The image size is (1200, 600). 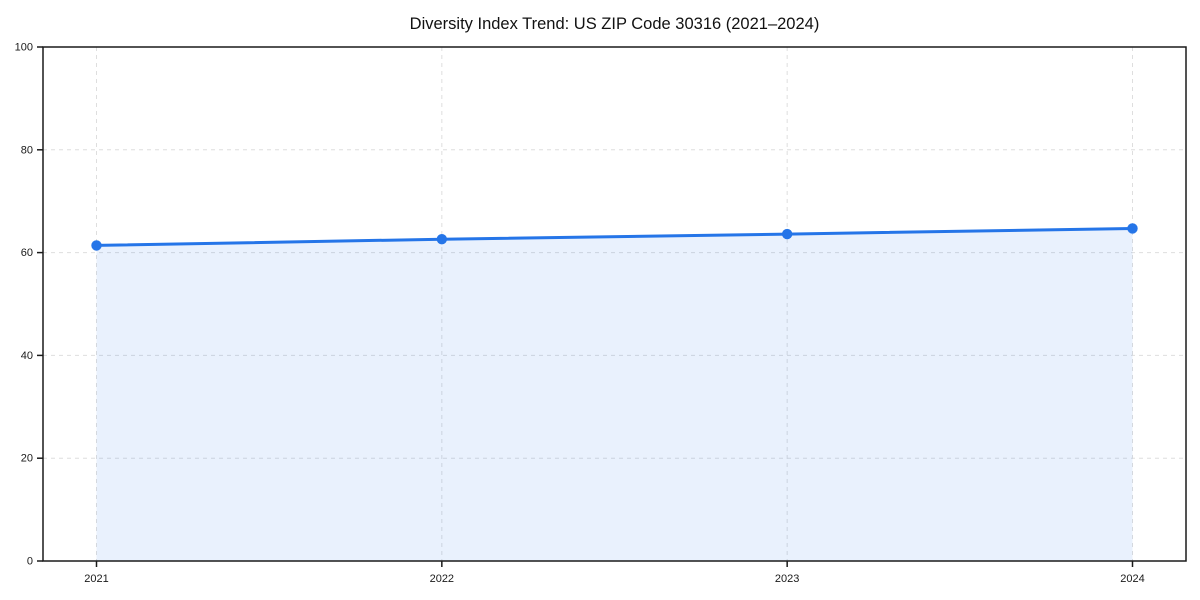 What do you see at coordinates (27, 253) in the screenshot?
I see `y-tick-label: 60` at bounding box center [27, 253].